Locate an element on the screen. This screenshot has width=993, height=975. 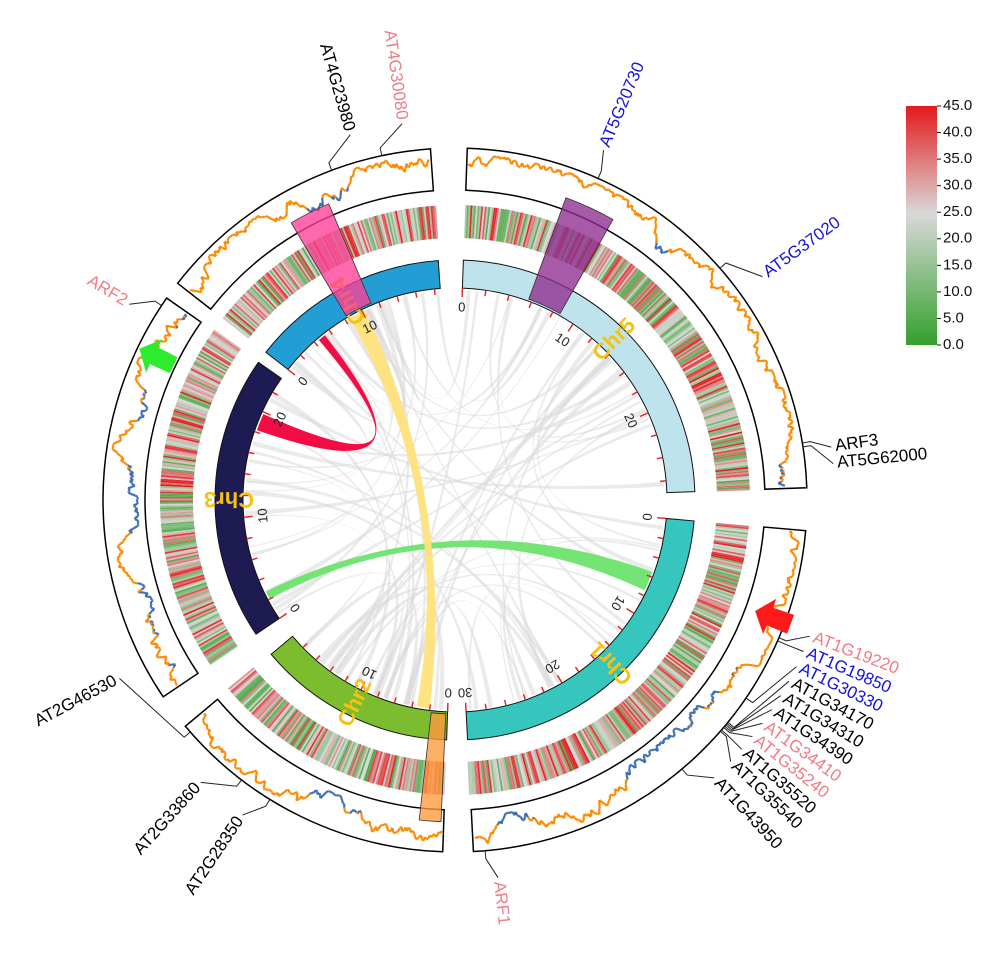
background-link is located at coordinates (576, 627).